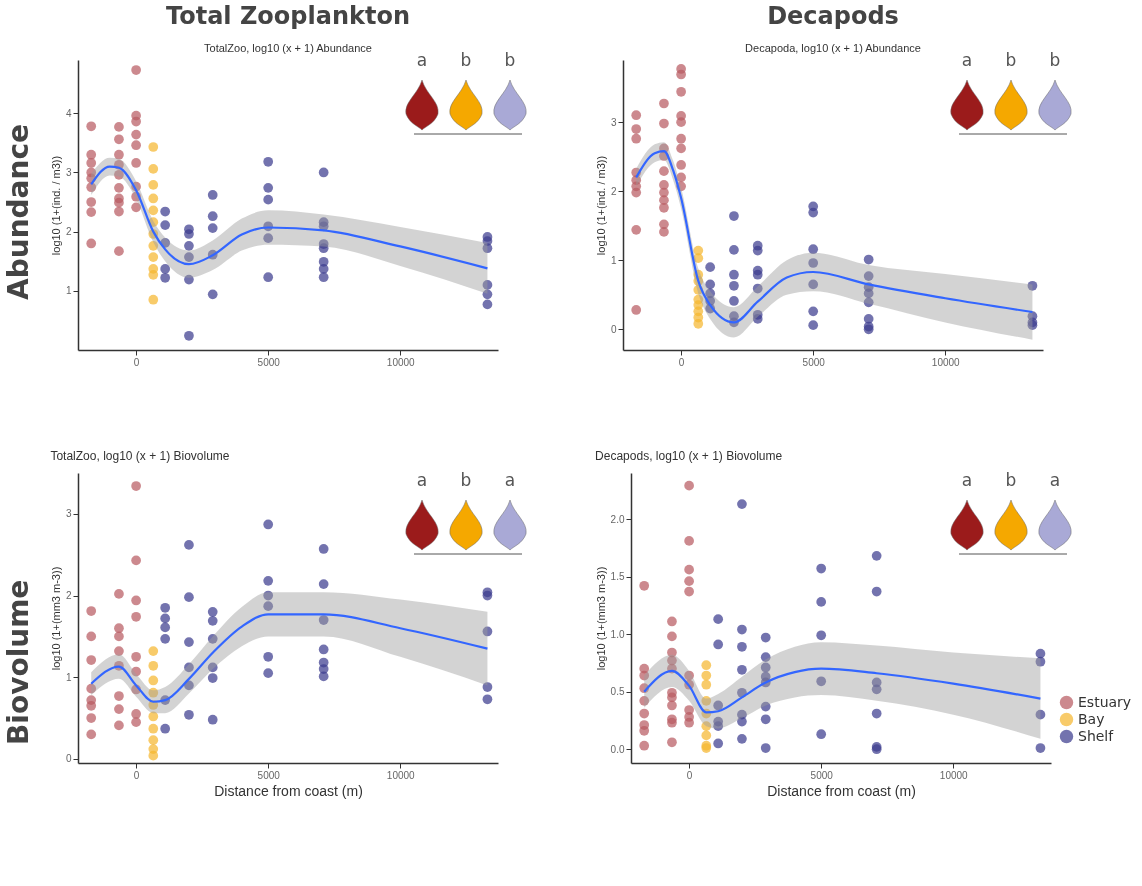  What do you see at coordinates (1105, 701) in the screenshot?
I see `legend-label: Estuary` at bounding box center [1105, 701].